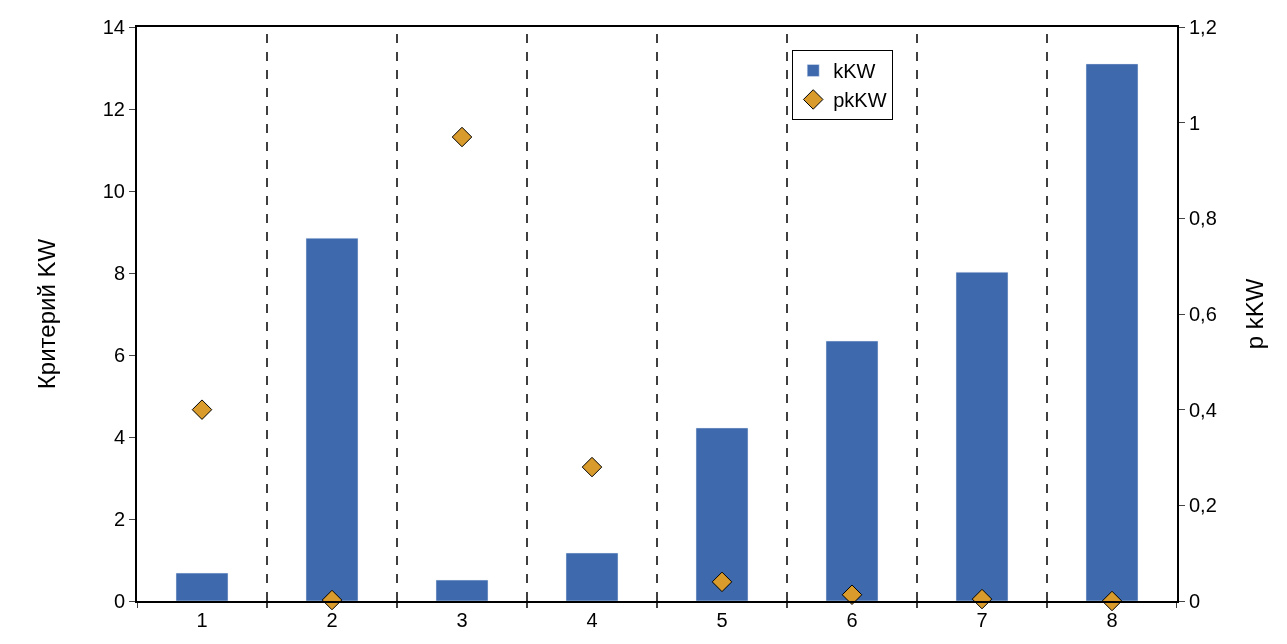 The height and width of the screenshot is (644, 1287). Describe the element at coordinates (119, 273) in the screenshot. I see `y-tick-label: 8` at that location.